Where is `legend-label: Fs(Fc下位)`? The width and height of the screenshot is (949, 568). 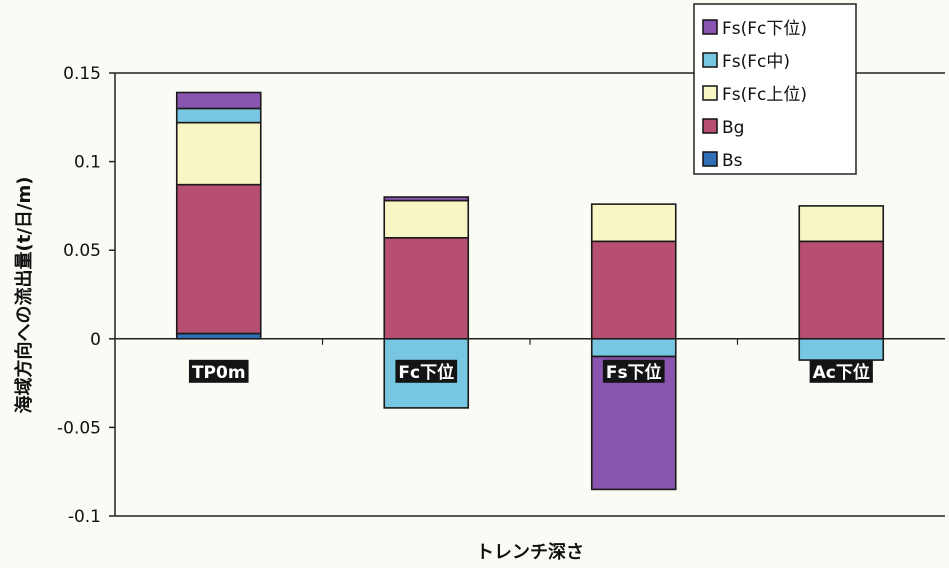 legend-label: Fs(Fc下位) is located at coordinates (764, 29).